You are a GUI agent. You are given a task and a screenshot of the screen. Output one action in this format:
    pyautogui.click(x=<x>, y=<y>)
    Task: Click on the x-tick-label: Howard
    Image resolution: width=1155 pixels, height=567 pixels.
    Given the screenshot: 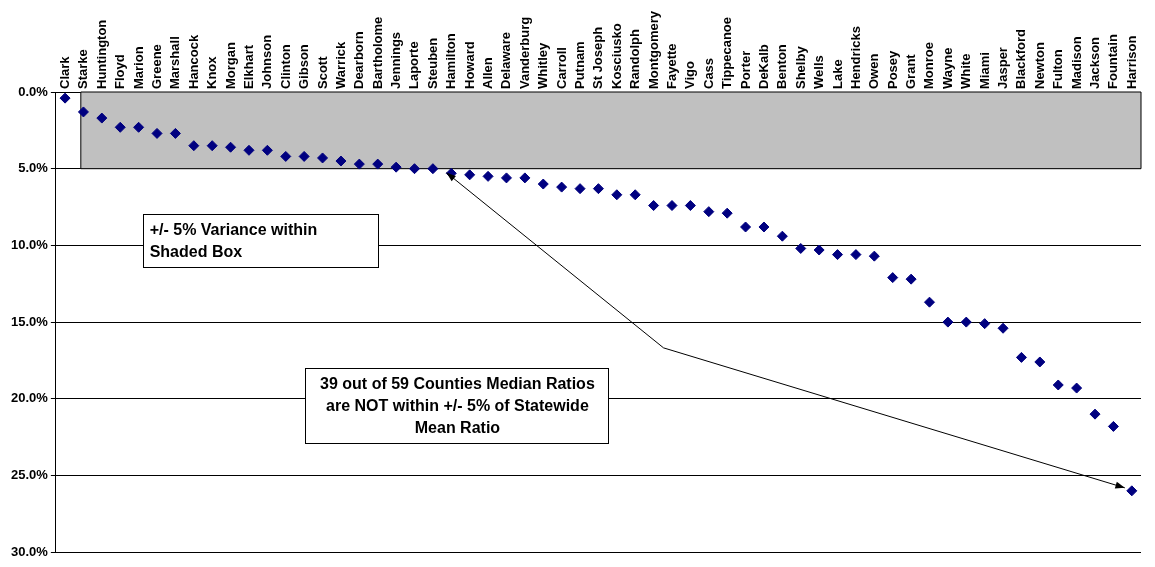 What is the action you would take?
    pyautogui.click(x=469, y=65)
    